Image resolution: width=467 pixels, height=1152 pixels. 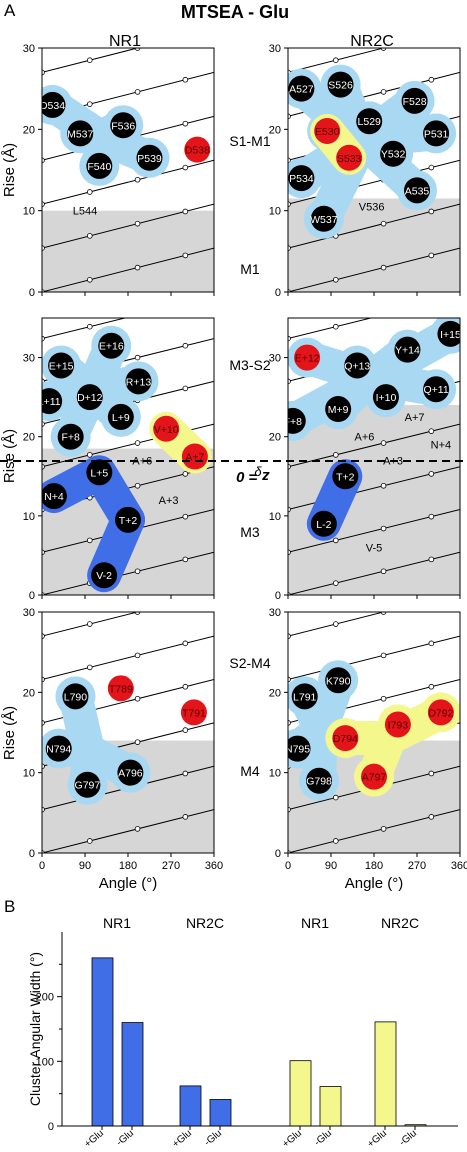 What do you see at coordinates (120, 416) in the screenshot?
I see `residue-l+9` at bounding box center [120, 416].